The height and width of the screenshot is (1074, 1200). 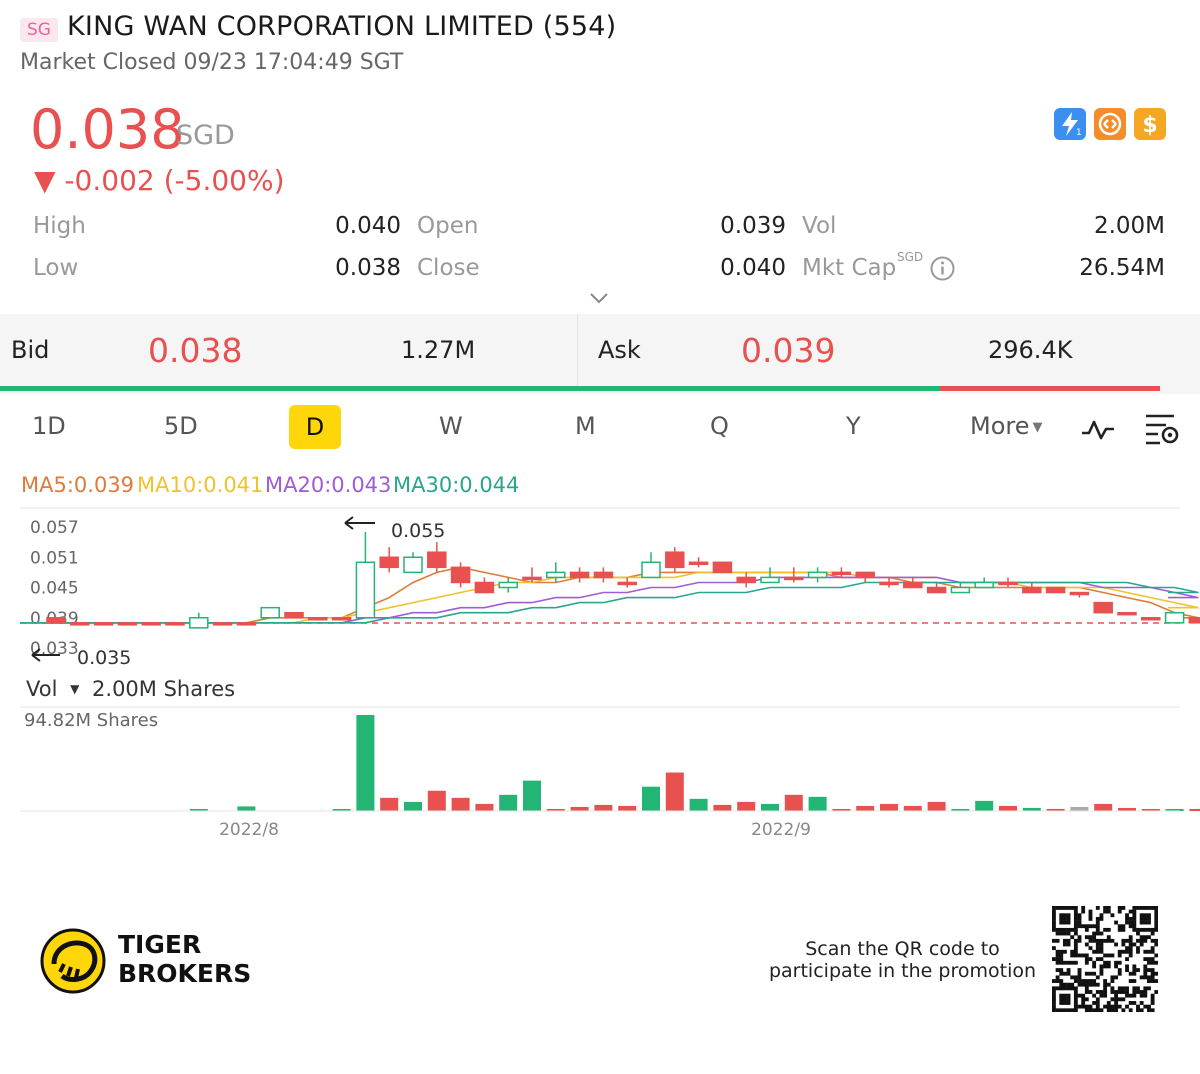 I want to click on qr-code, so click(x=1105, y=959).